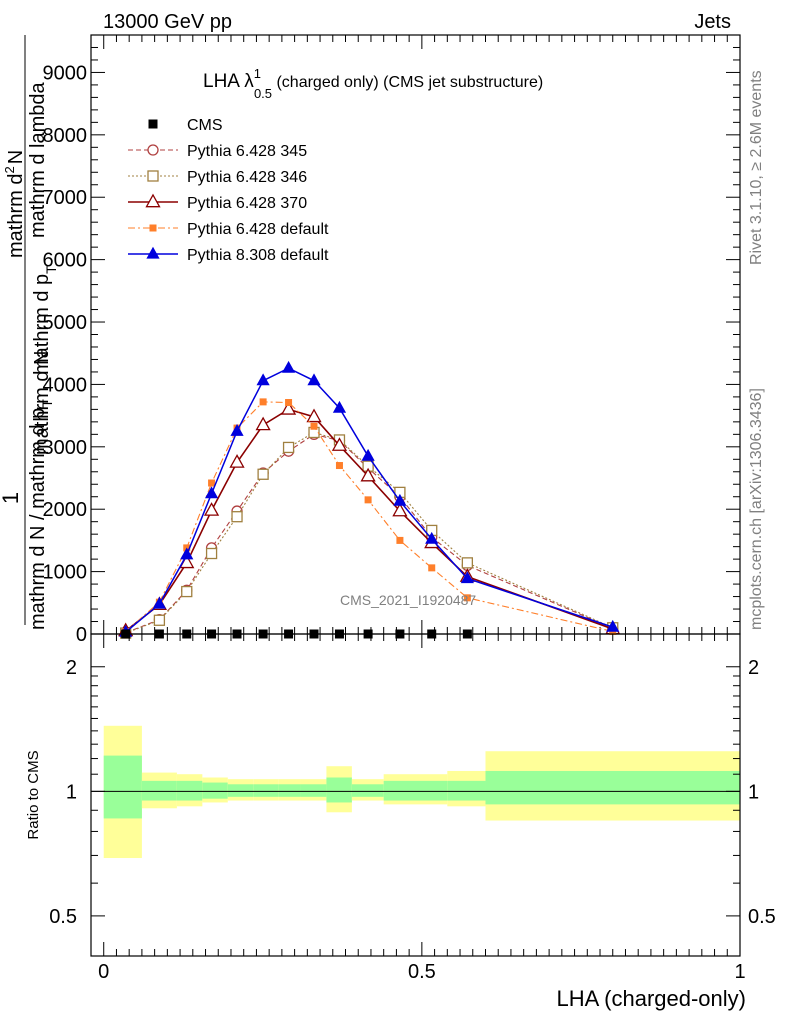 This screenshot has height=1024, width=786. Describe the element at coordinates (257, 73) in the screenshot. I see `plot-title-sup: 1` at that location.